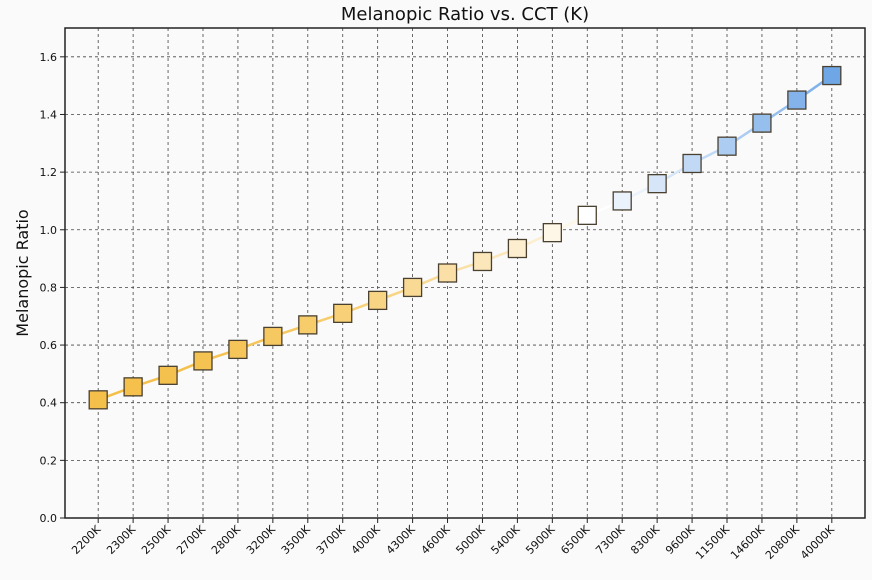  What do you see at coordinates (401, 539) in the screenshot?
I see `x-tick-label: 4300K` at bounding box center [401, 539].